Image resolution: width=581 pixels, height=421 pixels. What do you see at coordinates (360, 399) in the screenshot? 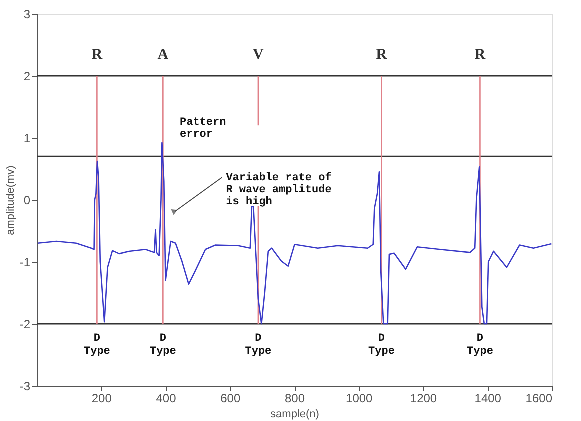
I see `x-tick-label: 1000` at bounding box center [360, 399].